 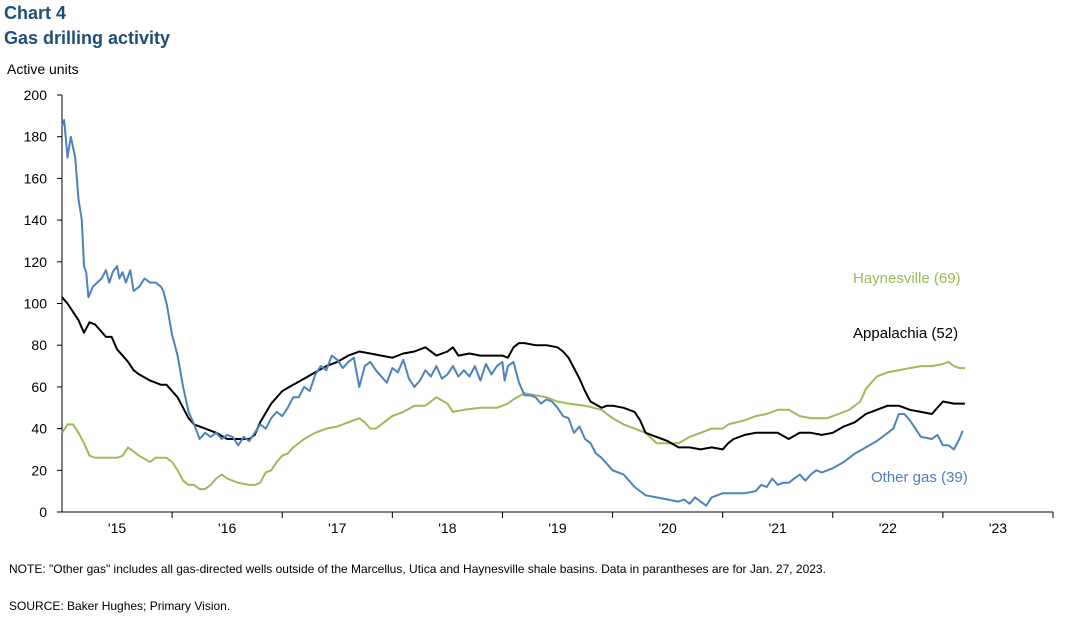 I want to click on series-label-2: Other gas (39), so click(x=919, y=477).